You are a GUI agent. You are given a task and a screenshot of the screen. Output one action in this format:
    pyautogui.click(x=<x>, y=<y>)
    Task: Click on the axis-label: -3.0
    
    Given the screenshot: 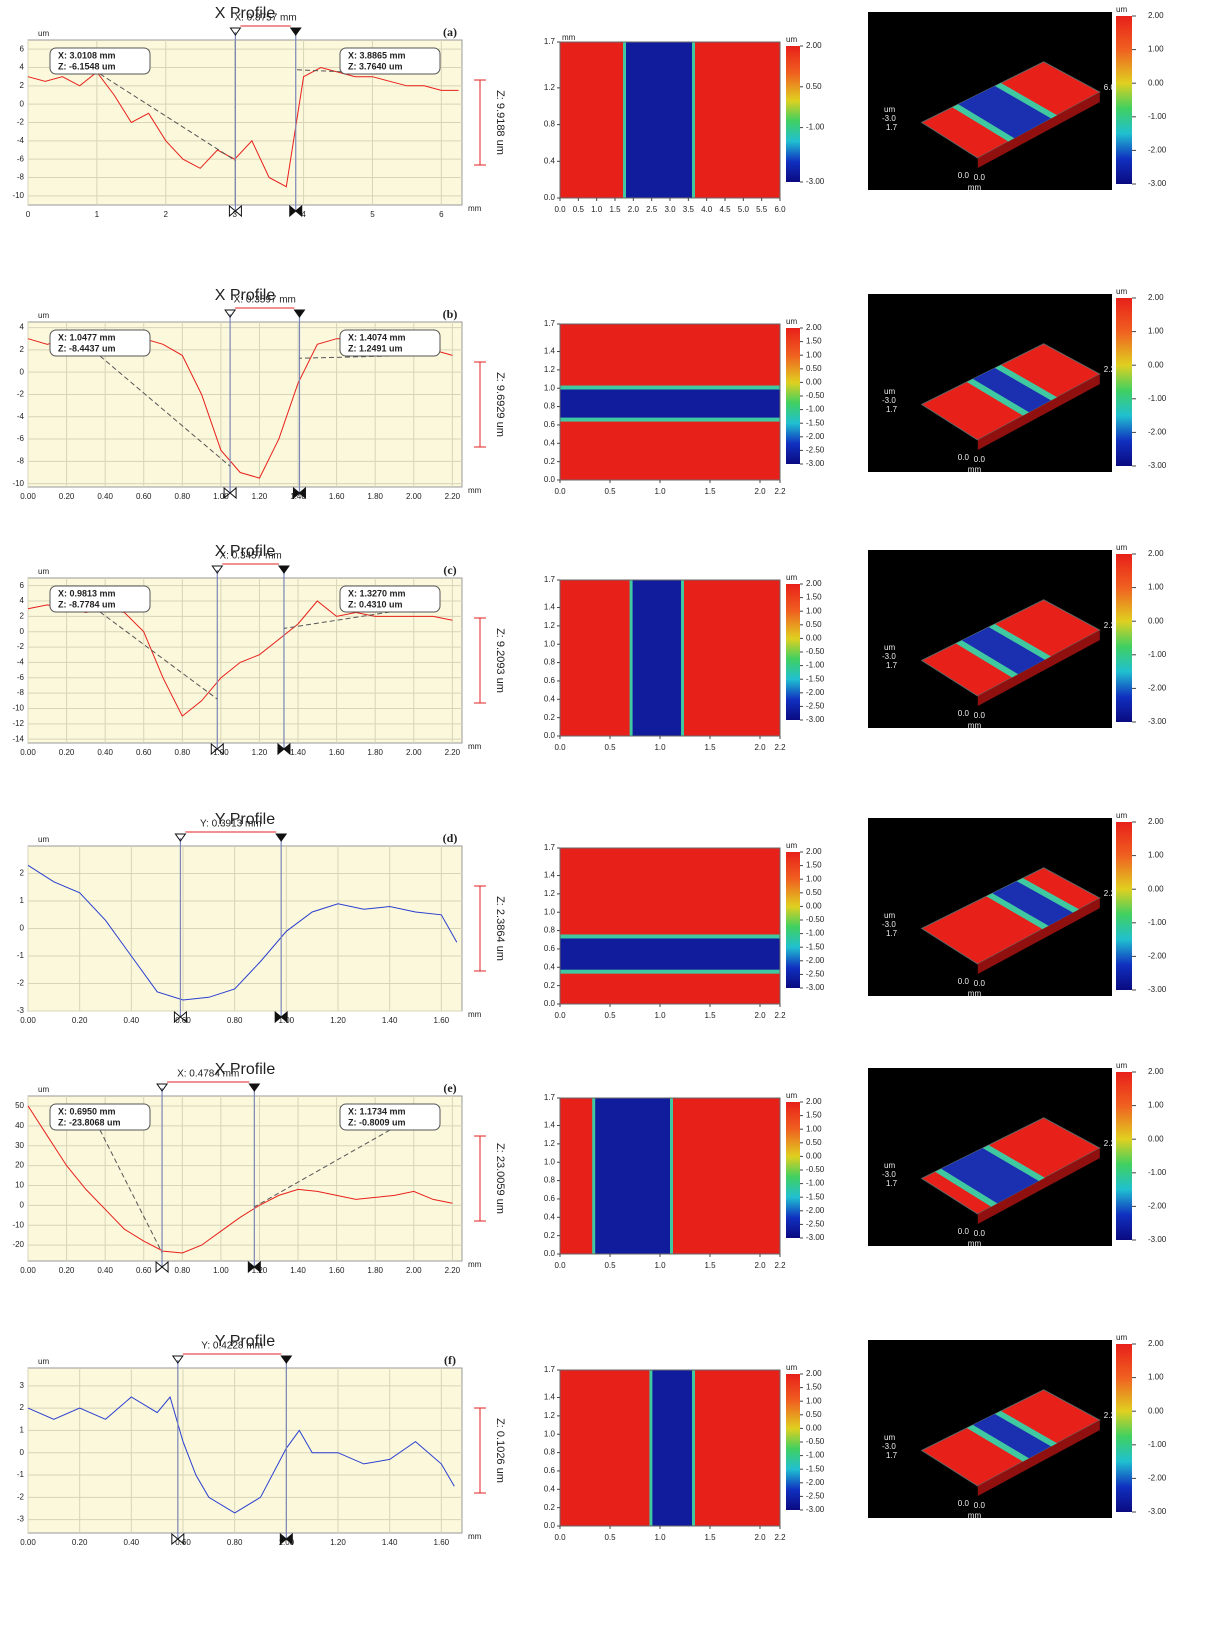 What is the action you would take?
    pyautogui.click(x=889, y=118)
    